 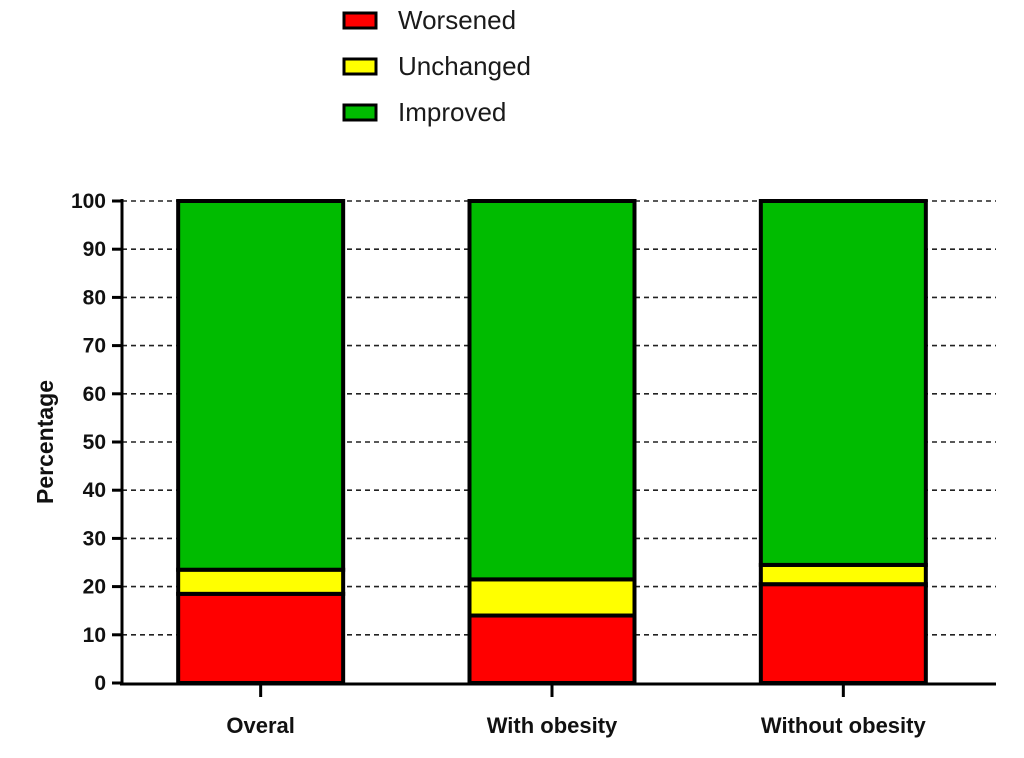 What do you see at coordinates (94, 297) in the screenshot?
I see `y-tick-label: 80` at bounding box center [94, 297].